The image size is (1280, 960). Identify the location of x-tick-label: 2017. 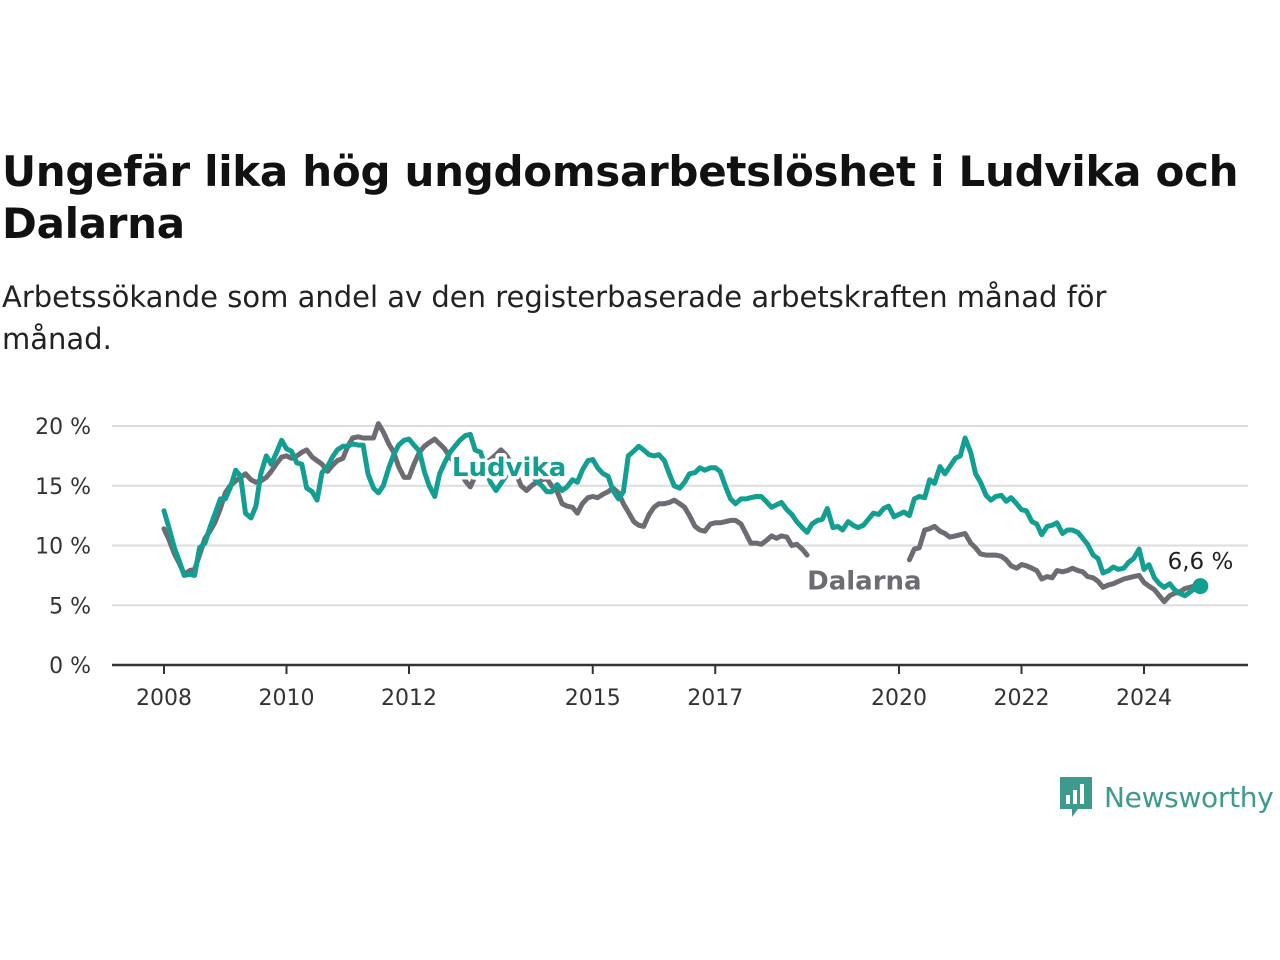
(715, 698).